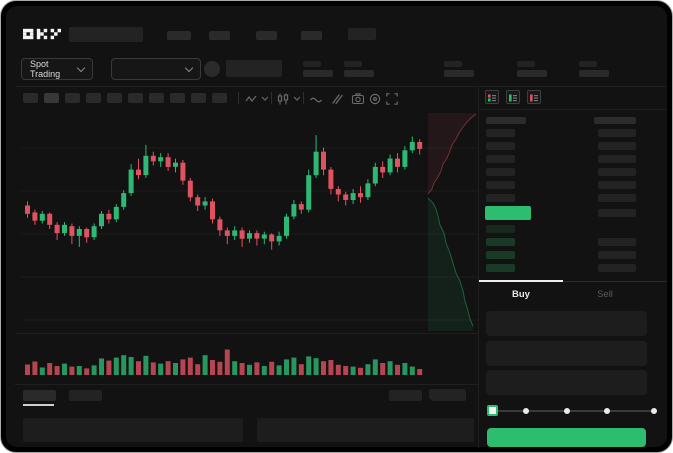 This screenshot has width=673, height=453. What do you see at coordinates (246, 384) in the screenshot?
I see `bottom-section-divider` at bounding box center [246, 384].